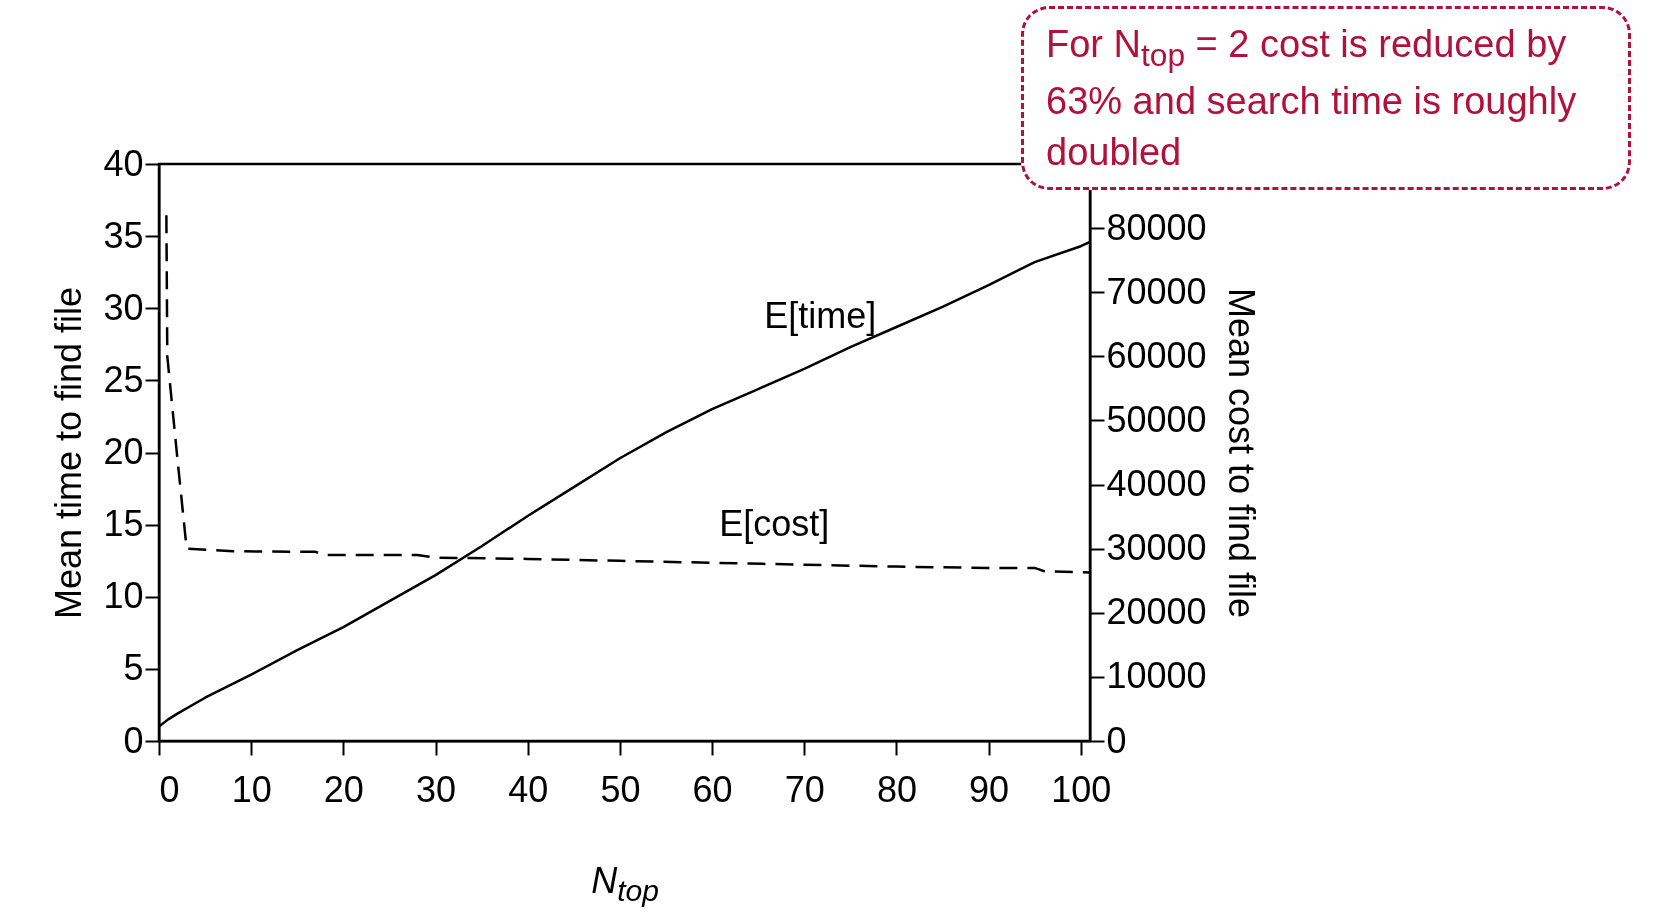  What do you see at coordinates (123, 524) in the screenshot?
I see `y-tick-label: 15` at bounding box center [123, 524].